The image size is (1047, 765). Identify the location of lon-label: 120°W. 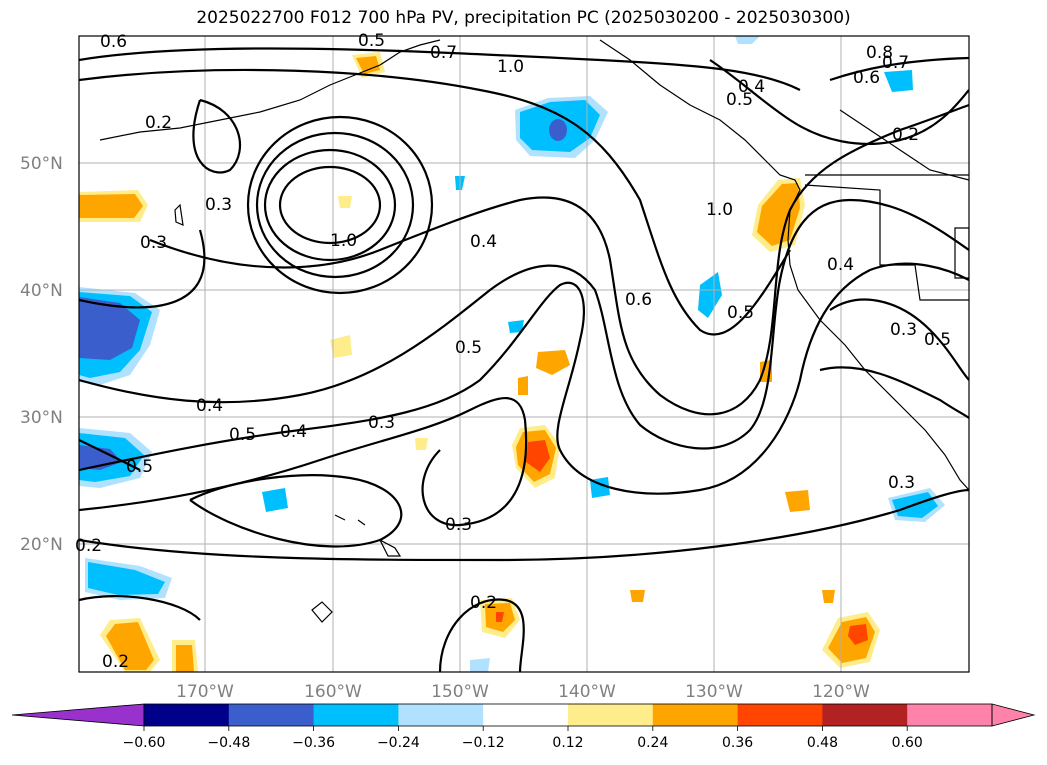
(841, 692).